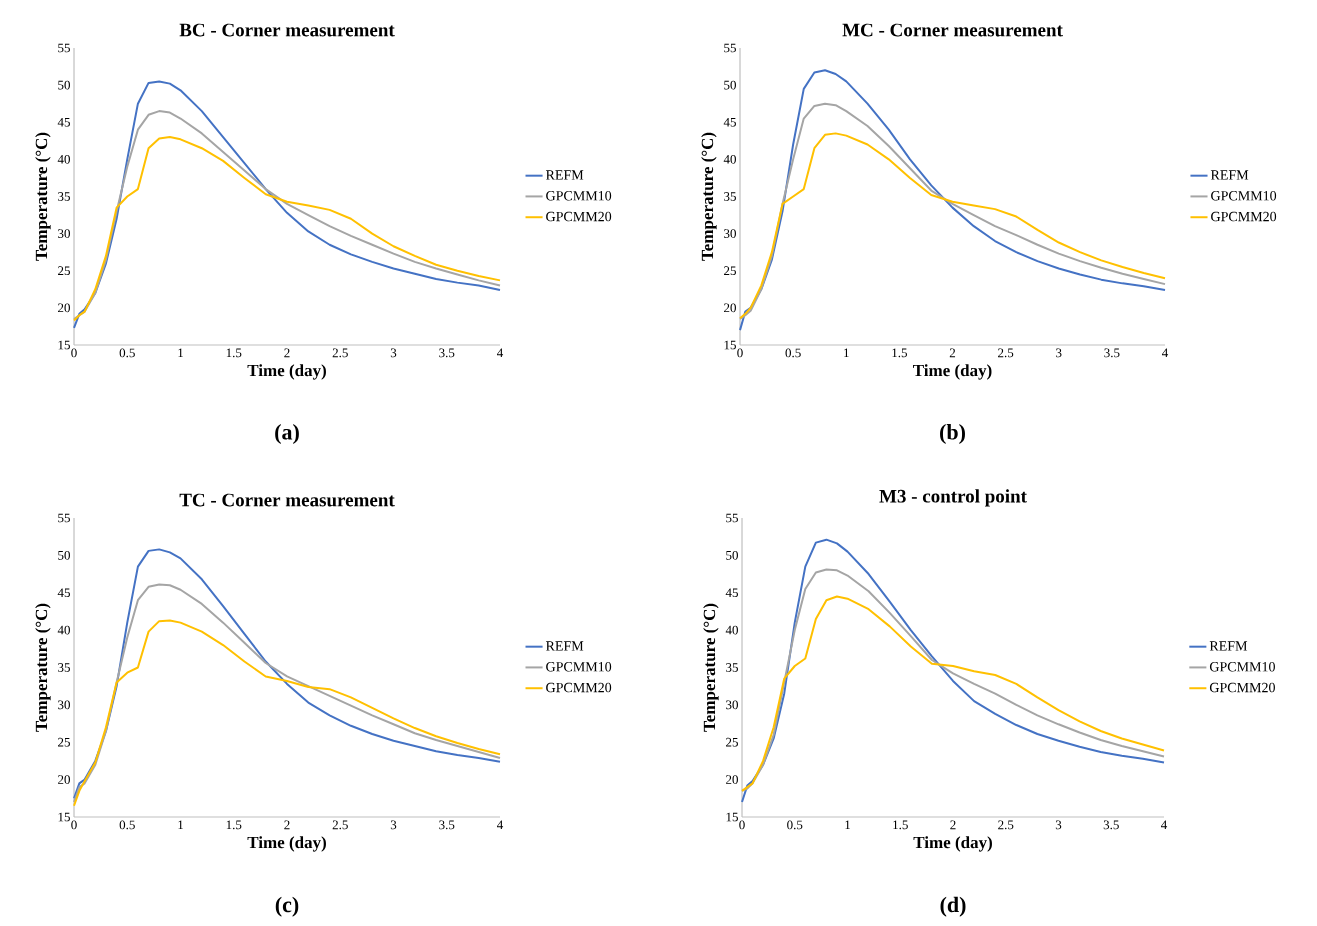 Image resolution: width=1317 pixels, height=926 pixels. What do you see at coordinates (287, 906) in the screenshot?
I see `text: (c)` at bounding box center [287, 906].